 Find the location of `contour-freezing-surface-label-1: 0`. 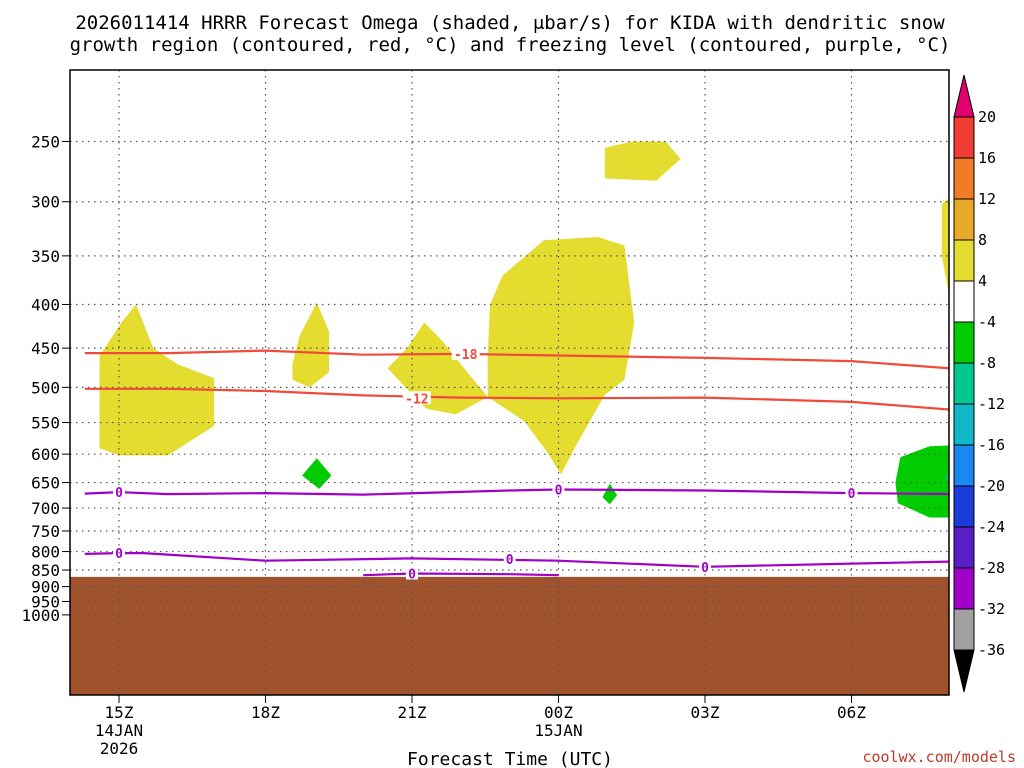

contour-freezing-surface-label-1: 0 is located at coordinates (412, 574).